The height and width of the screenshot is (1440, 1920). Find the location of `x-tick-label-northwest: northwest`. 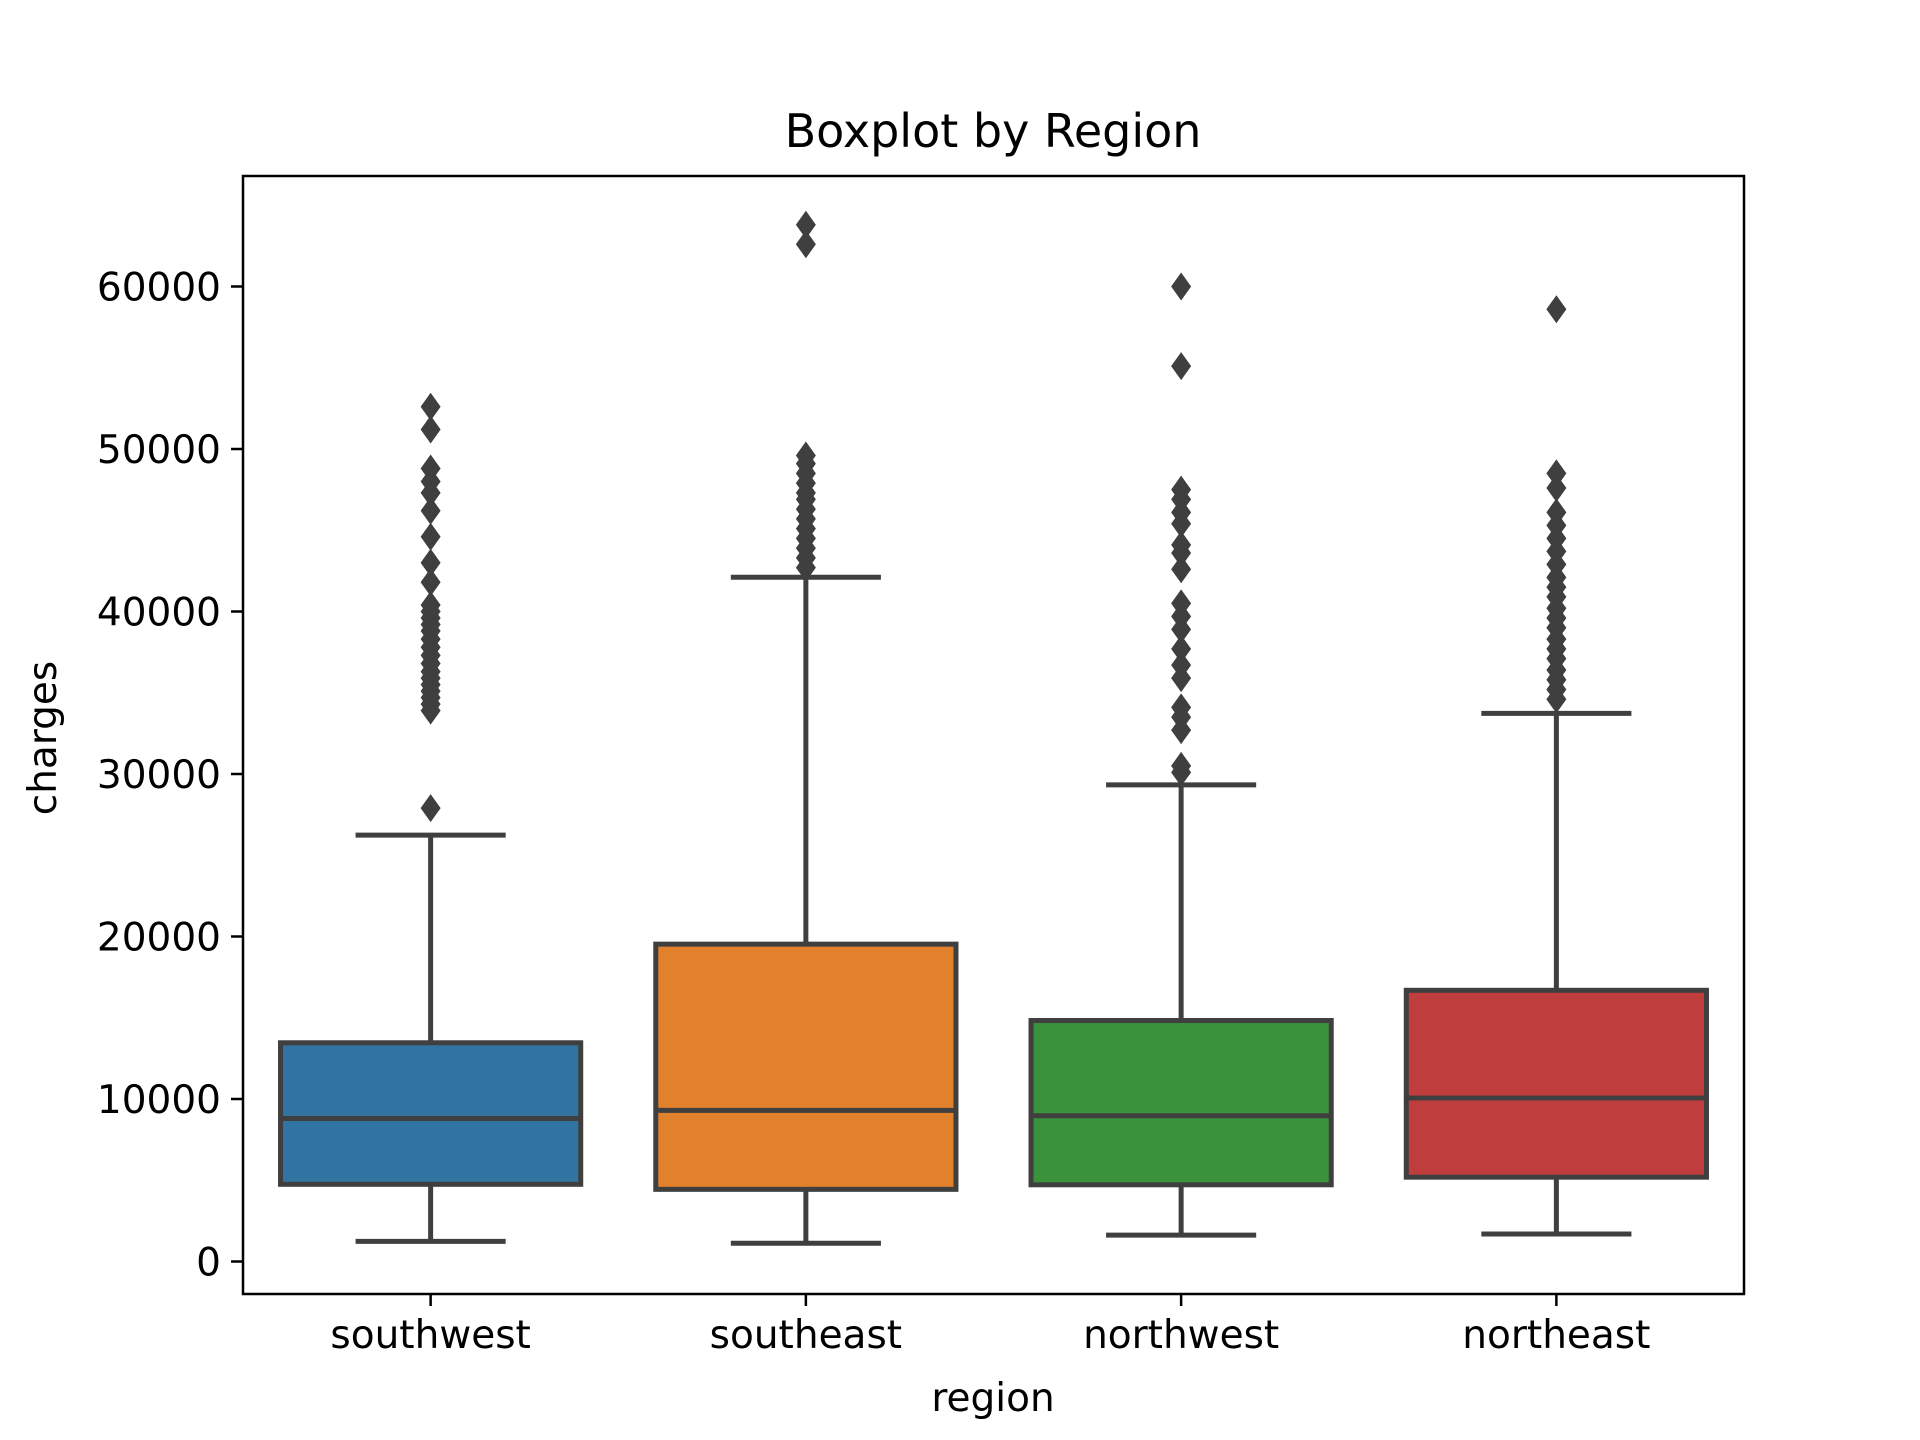

x-tick-label-northwest: northwest is located at coordinates (1181, 1335).